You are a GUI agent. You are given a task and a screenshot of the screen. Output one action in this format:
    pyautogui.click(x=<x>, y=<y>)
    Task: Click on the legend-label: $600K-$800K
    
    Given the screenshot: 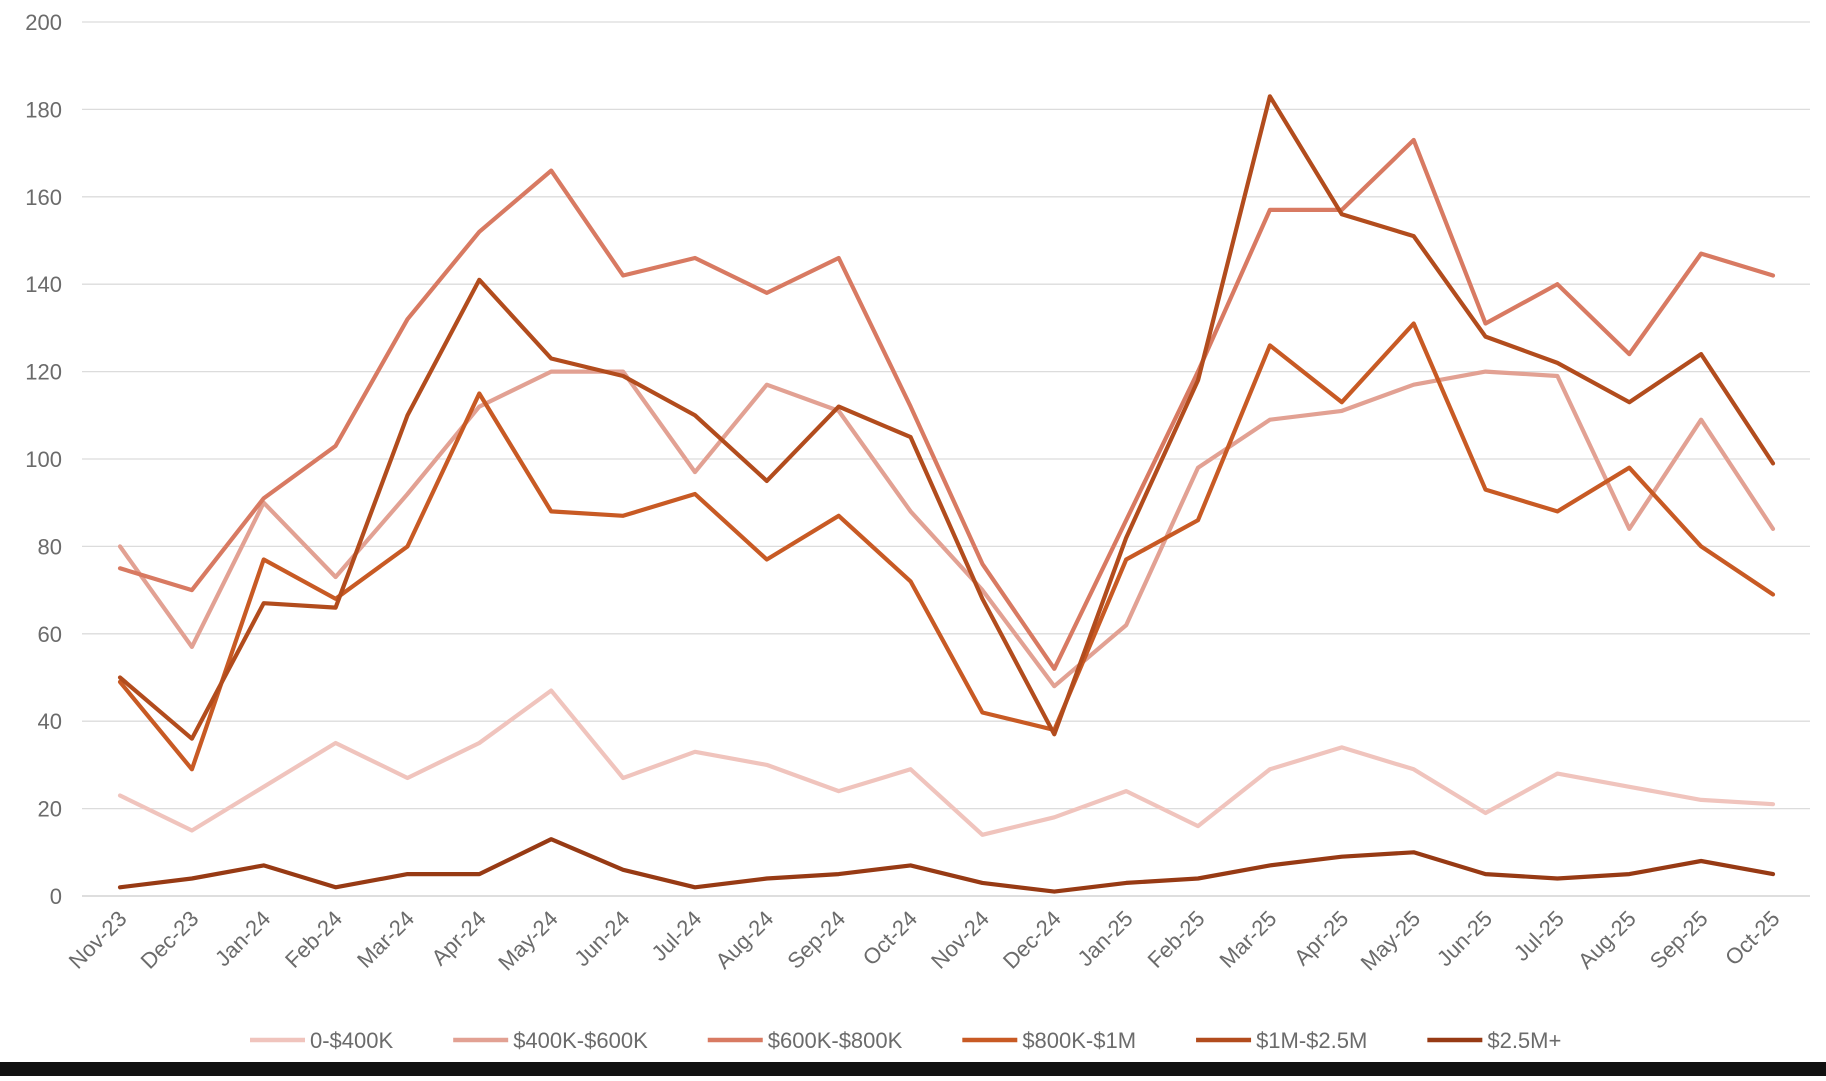 What is the action you would take?
    pyautogui.click(x=835, y=1040)
    